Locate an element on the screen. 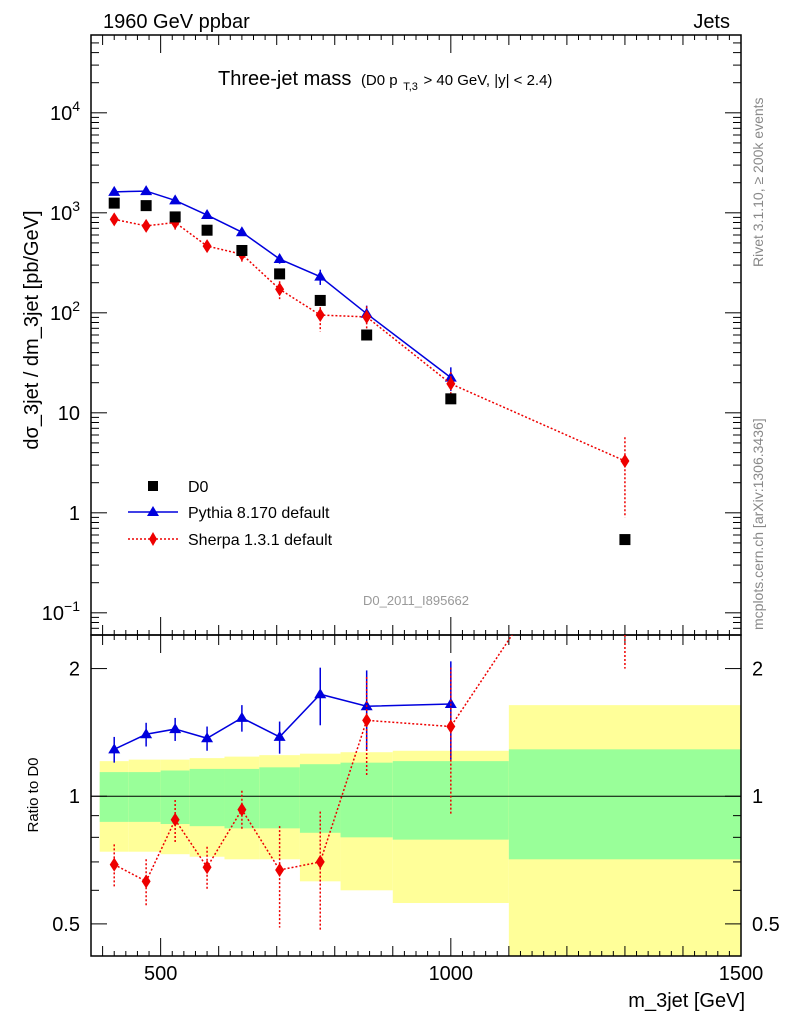 This screenshot has height=1024, width=786. x-tick-label: 500 is located at coordinates (160, 974).